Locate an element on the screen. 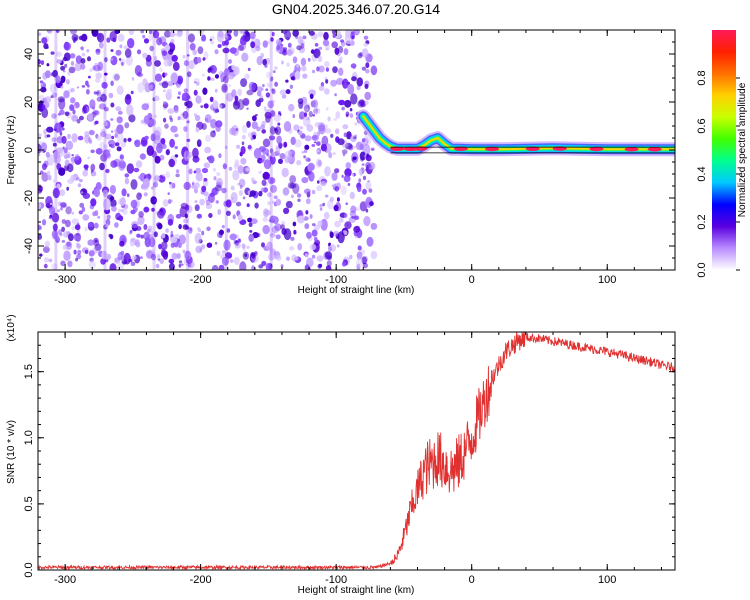 This screenshot has height=600, width=750. figure-title: GN04.2025.346.07.20.G14 is located at coordinates (356, 9).